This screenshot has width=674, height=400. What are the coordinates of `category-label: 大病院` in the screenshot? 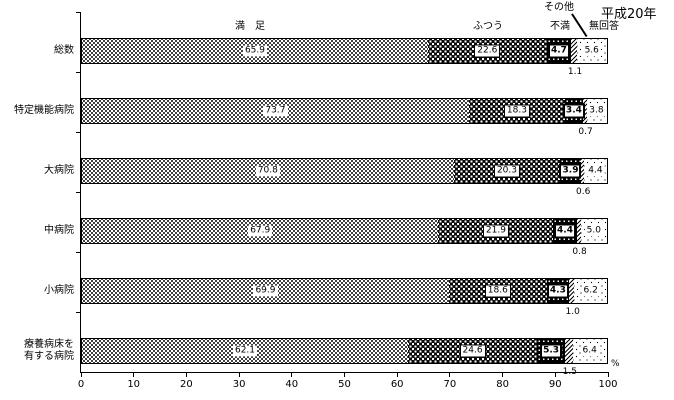 It's located at (59, 170).